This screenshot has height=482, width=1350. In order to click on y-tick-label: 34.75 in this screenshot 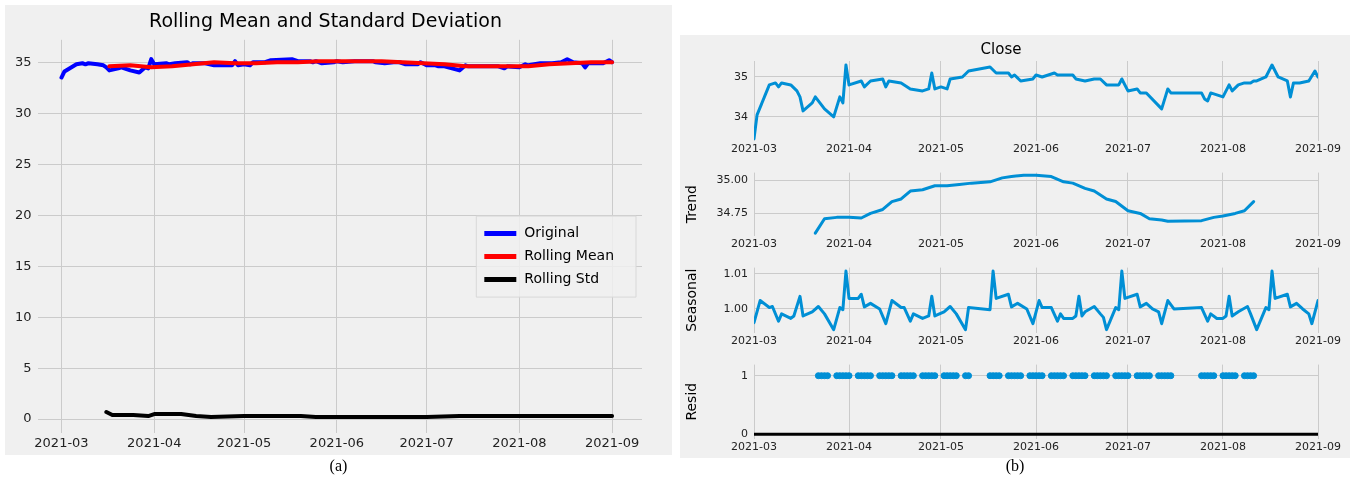, I will do `click(732, 213)`.